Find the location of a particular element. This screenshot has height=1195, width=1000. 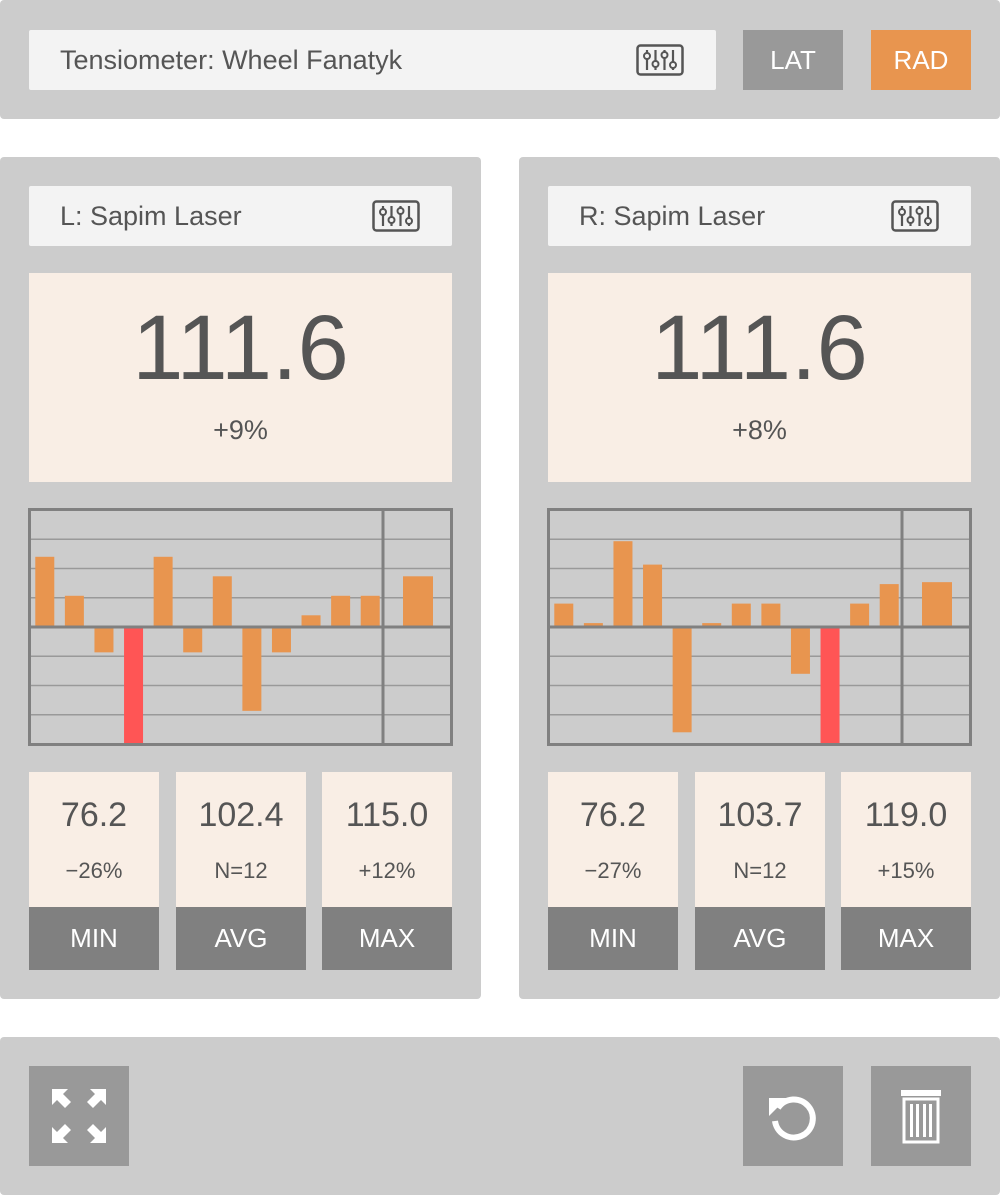

tension-value-left: 111.6 is located at coordinates (240, 348).